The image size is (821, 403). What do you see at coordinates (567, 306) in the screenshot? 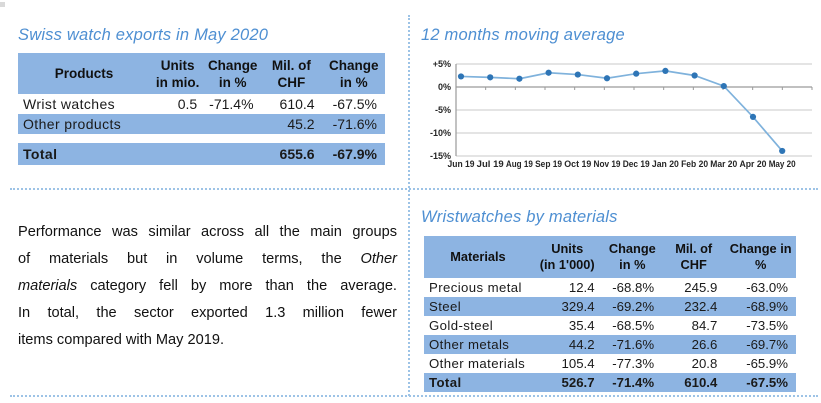
I see `cell-value: 329.4` at bounding box center [567, 306].